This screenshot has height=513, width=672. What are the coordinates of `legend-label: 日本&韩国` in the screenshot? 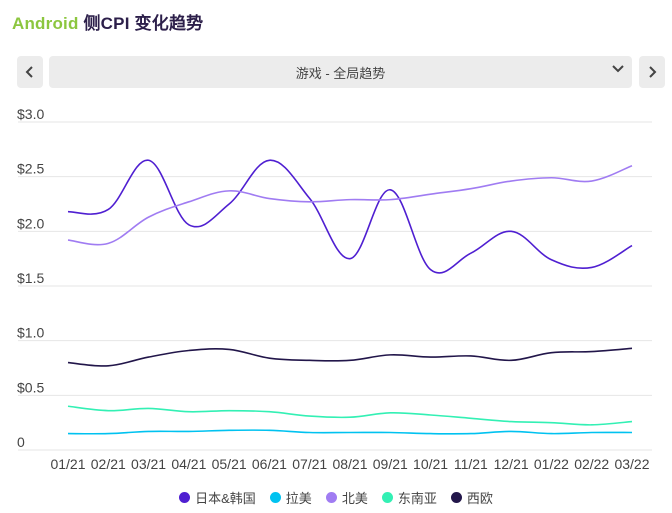 It's located at (225, 498).